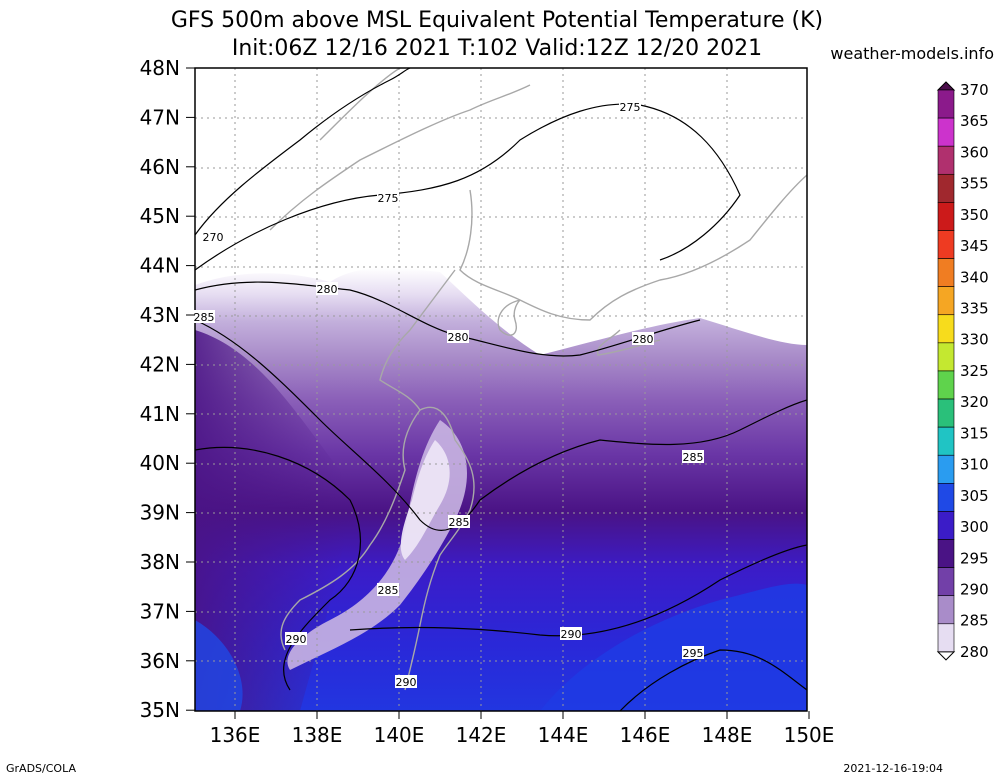 The width and height of the screenshot is (1000, 779). Describe the element at coordinates (974, 371) in the screenshot. I see `colorbar-label: 325` at that location.